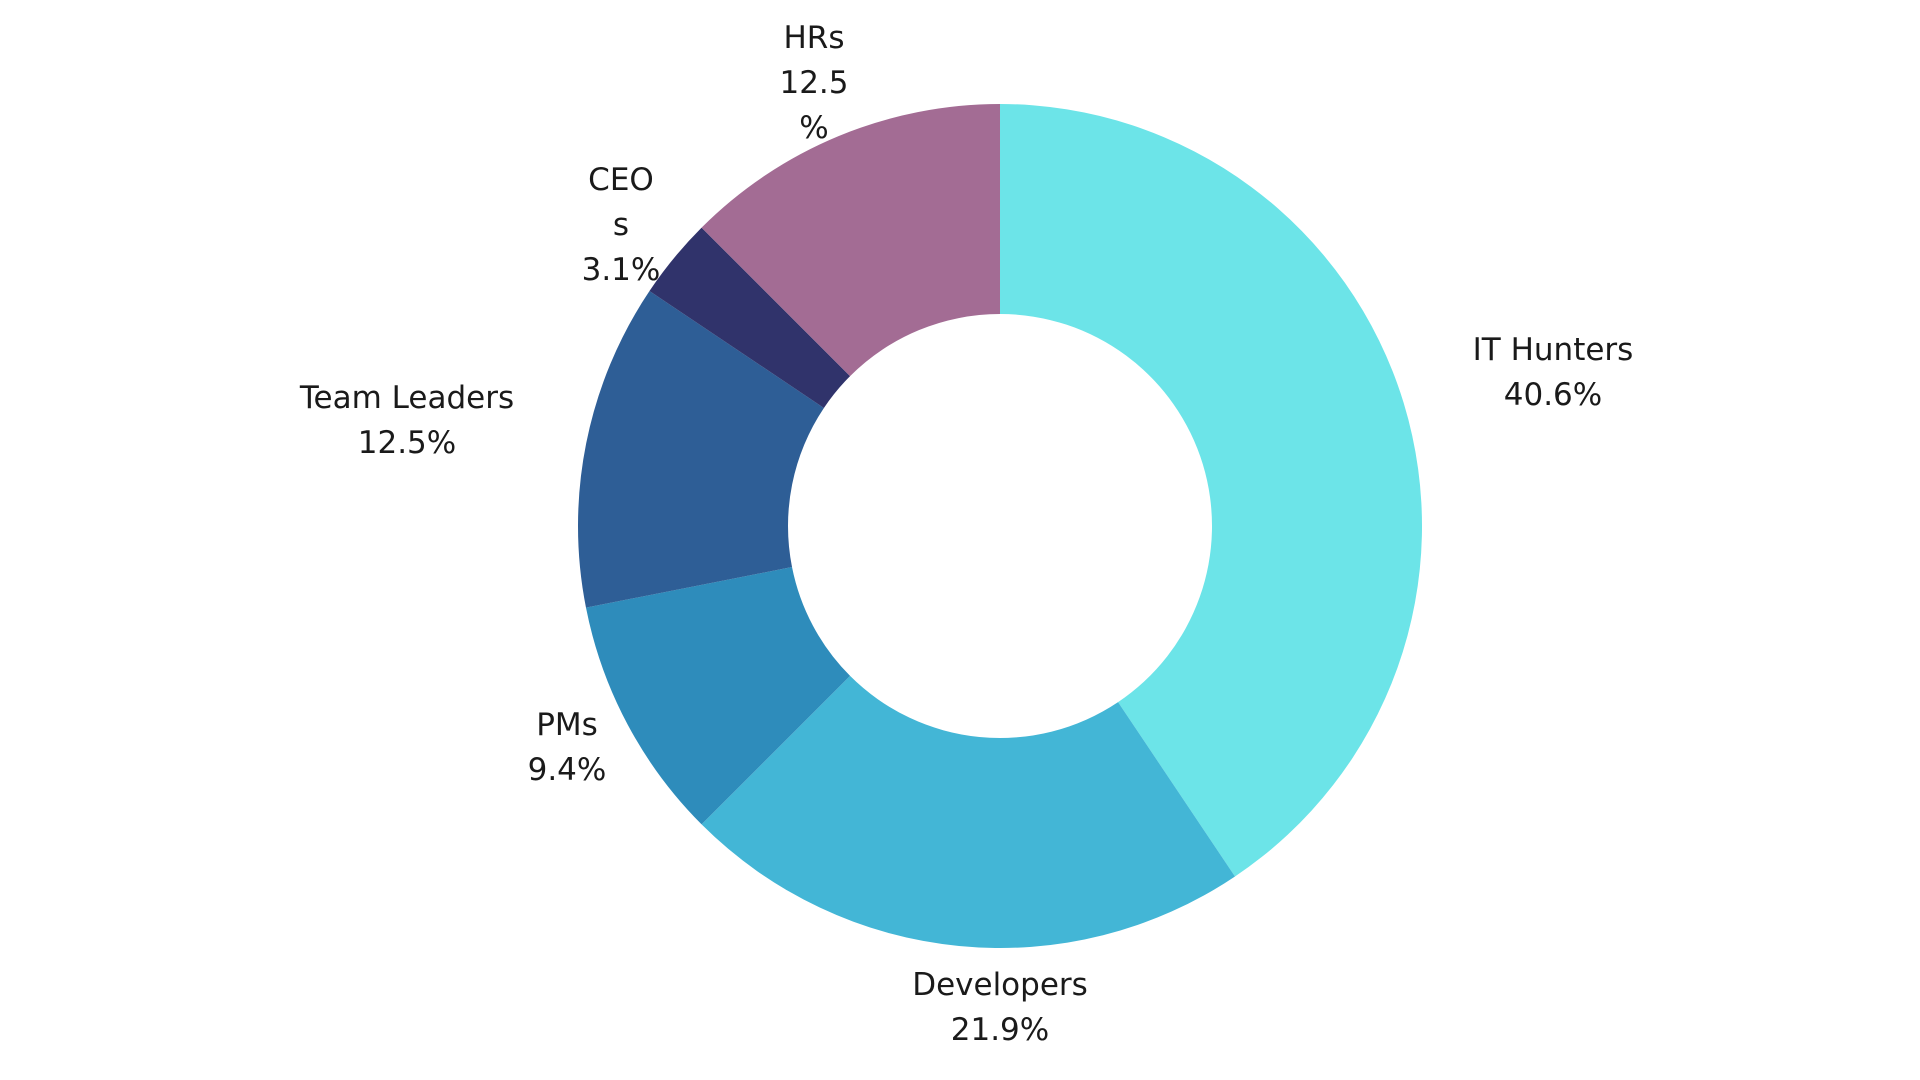 The height and width of the screenshot is (1080, 1920). I want to click on slice-label-line: IT Hunters, so click(1553, 350).